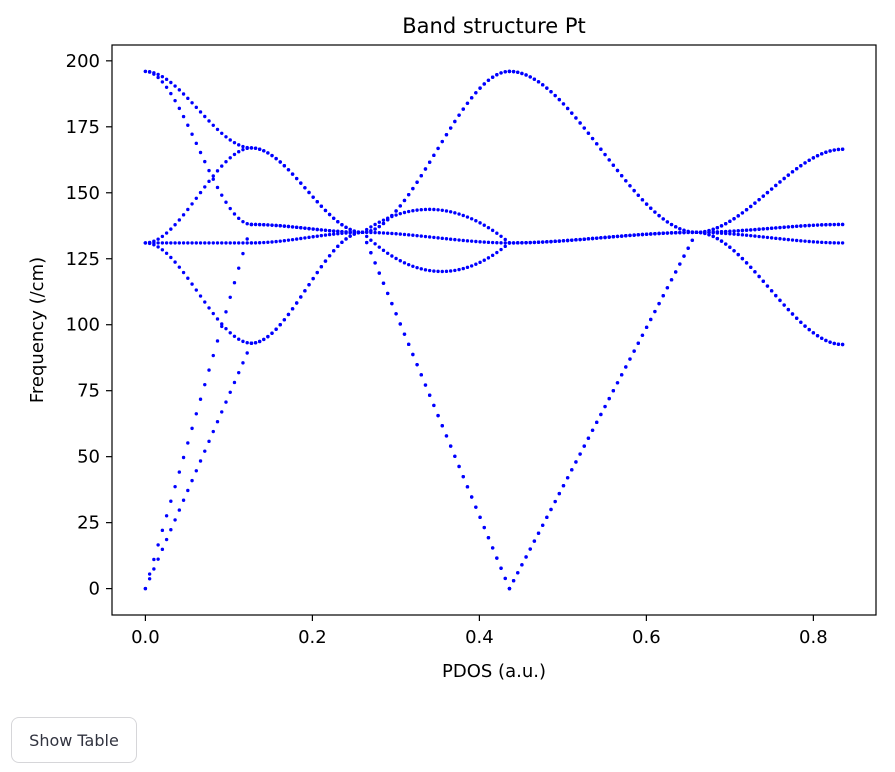 The width and height of the screenshot is (895, 772). Describe the element at coordinates (74, 740) in the screenshot. I see `show-table-button: Show Table` at that location.